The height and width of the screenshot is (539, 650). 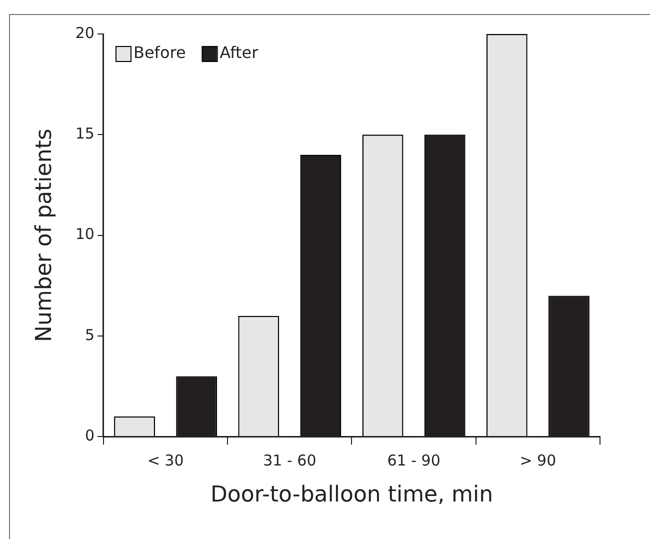 What do you see at coordinates (413, 460) in the screenshot?
I see `x-tick-label: 61 - 90` at bounding box center [413, 460].